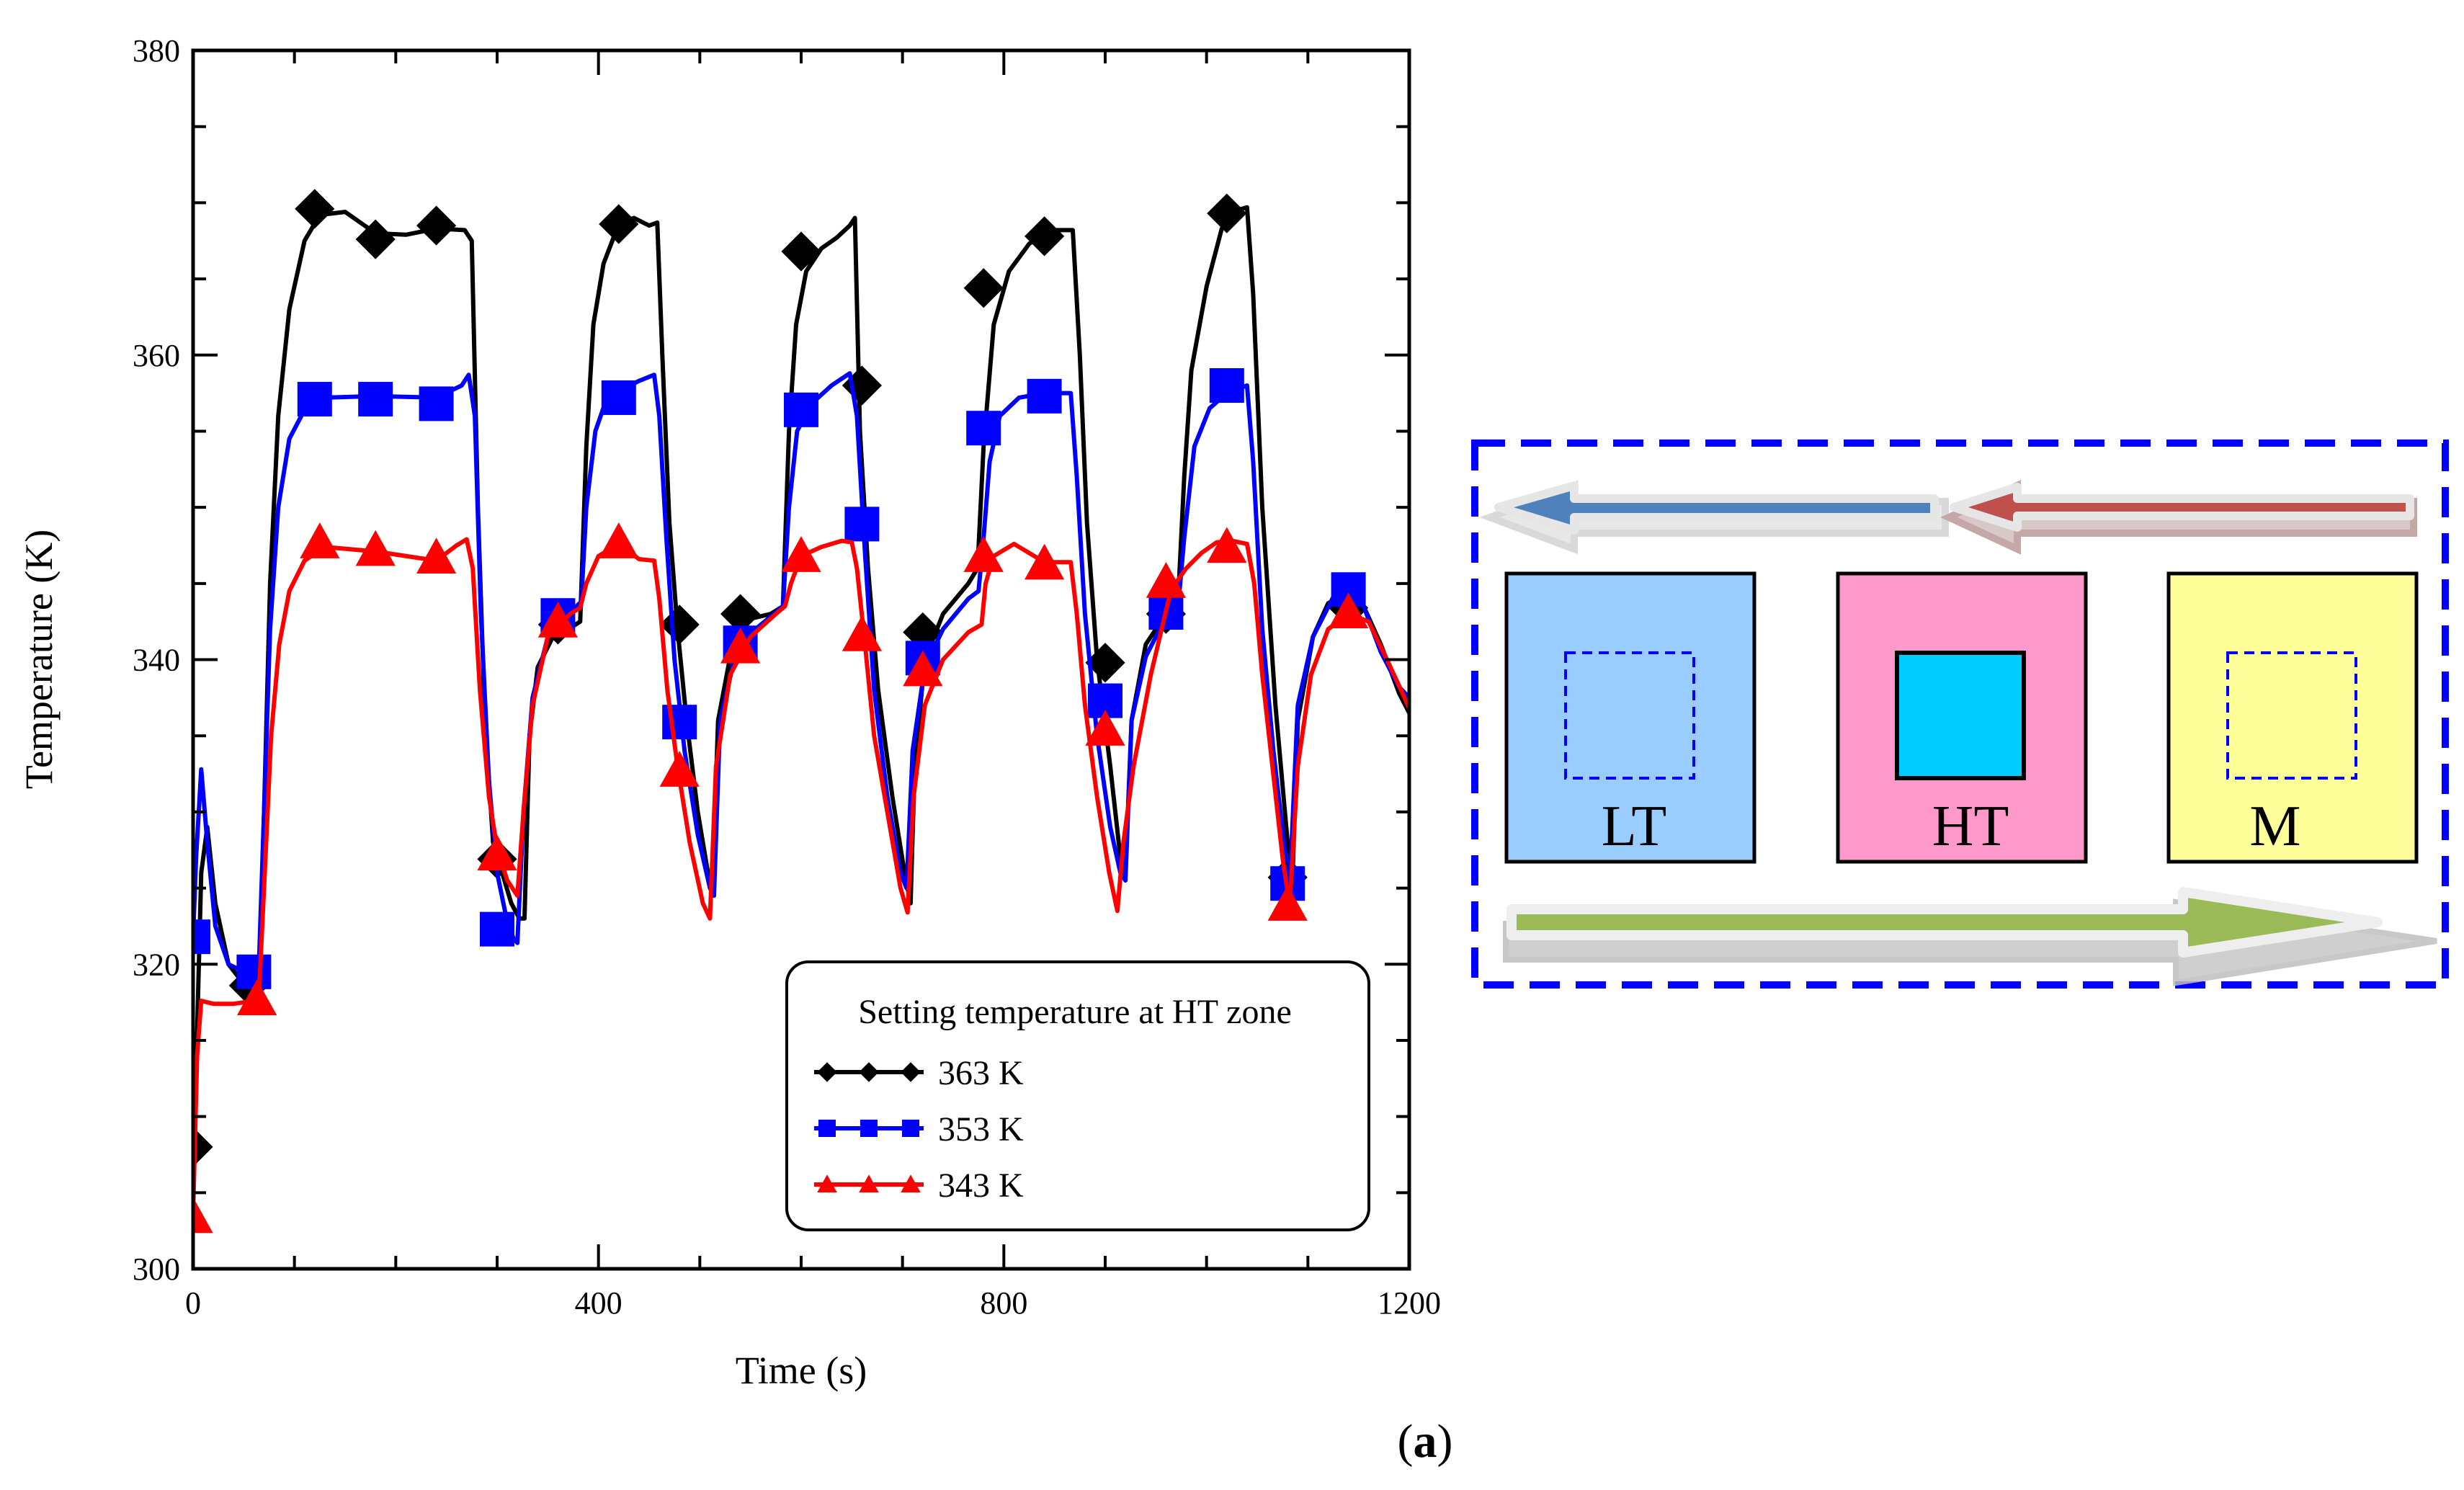 Image resolution: width=2464 pixels, height=1490 pixels. I want to click on arrow-left-red, so click(2178, 517).